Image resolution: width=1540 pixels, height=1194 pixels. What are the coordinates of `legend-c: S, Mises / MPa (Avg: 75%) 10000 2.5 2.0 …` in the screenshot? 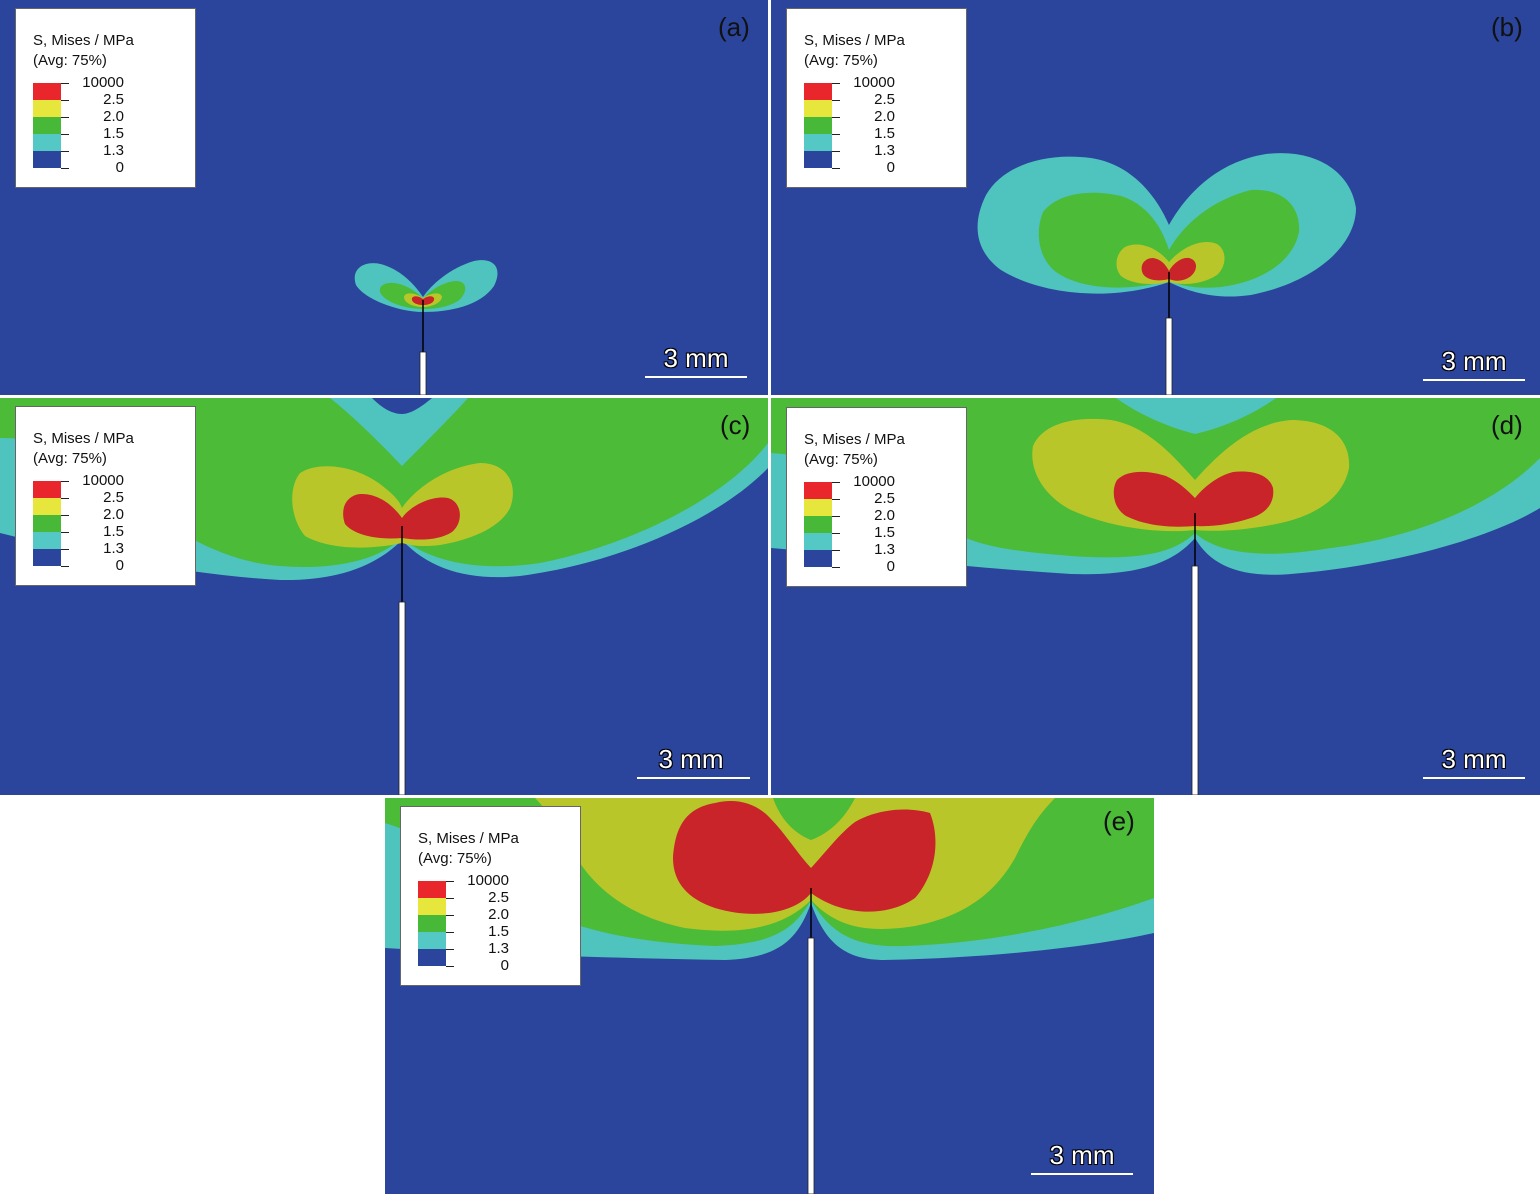 It's located at (105, 496).